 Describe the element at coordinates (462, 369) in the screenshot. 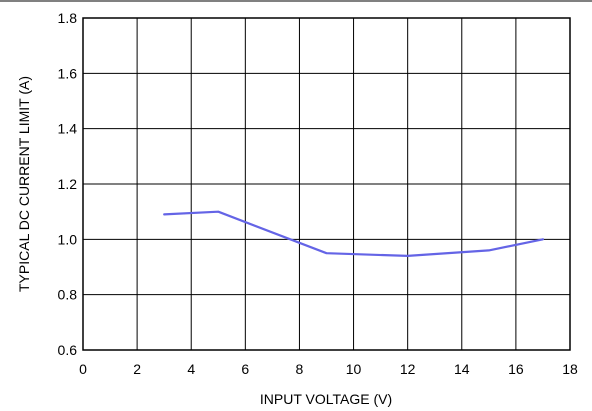

I see `x-tick-label: 14` at that location.